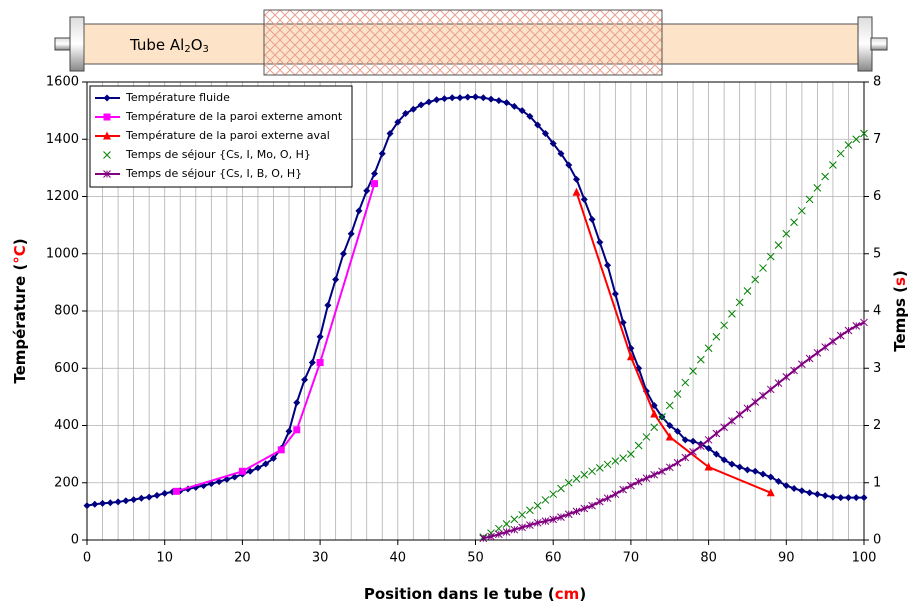 This screenshot has width=910, height=610. I want to click on y-tick-label: 800, so click(66, 311).